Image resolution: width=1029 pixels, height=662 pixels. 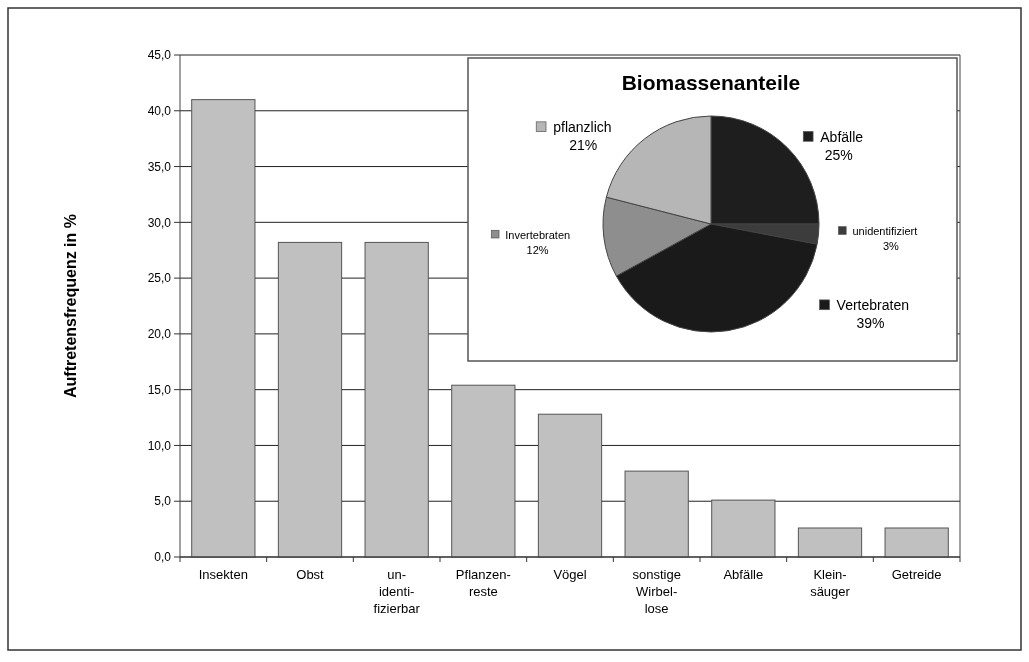 What do you see at coordinates (872, 305) in the screenshot?
I see `legend-label: Vertebraten` at bounding box center [872, 305].